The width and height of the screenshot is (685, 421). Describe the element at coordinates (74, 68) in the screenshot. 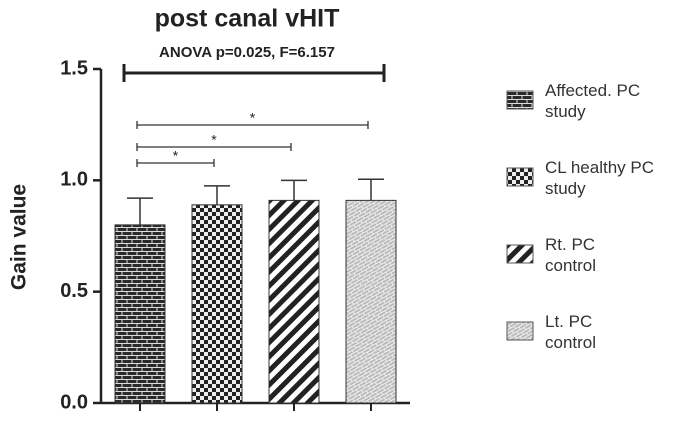

I see `y-tick-label: 1.5` at that location.